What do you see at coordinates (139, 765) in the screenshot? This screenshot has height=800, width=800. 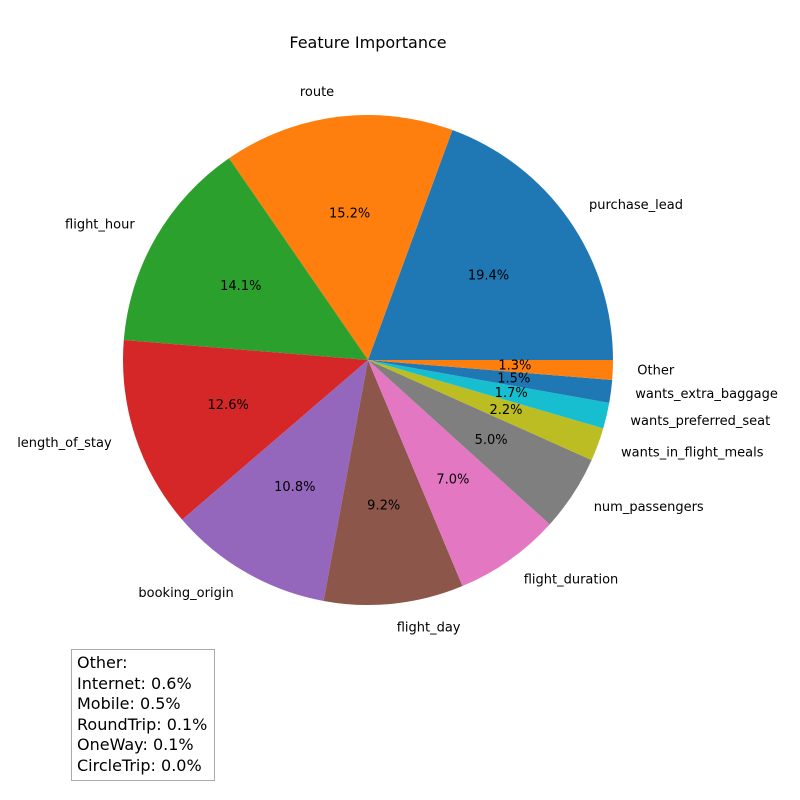 I see `other-breakdown-item: CircleTrip: 0.0%` at bounding box center [139, 765].